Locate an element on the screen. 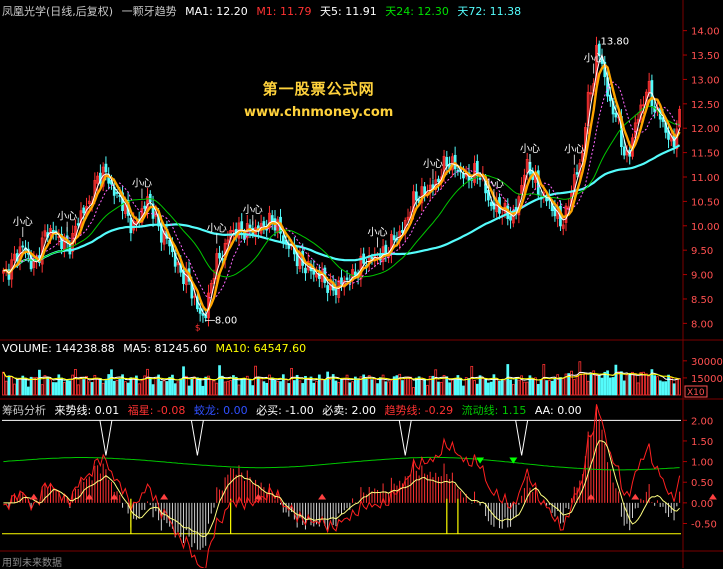 The width and height of the screenshot is (723, 569). liushi-value: 流动线: 1.15 is located at coordinates (494, 410).